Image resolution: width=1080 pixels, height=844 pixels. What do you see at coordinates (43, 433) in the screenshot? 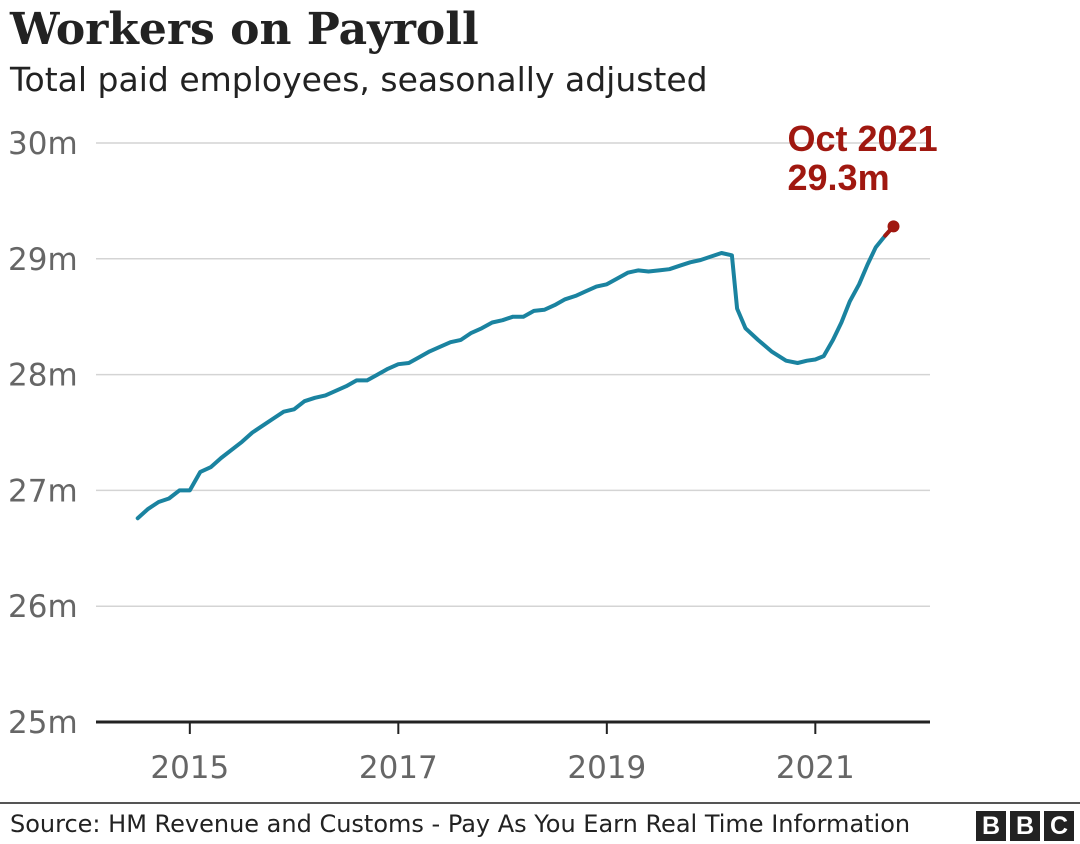
I see `y-axis-ticks: 25m 26m 27m 28m 29m 30m` at bounding box center [43, 433].